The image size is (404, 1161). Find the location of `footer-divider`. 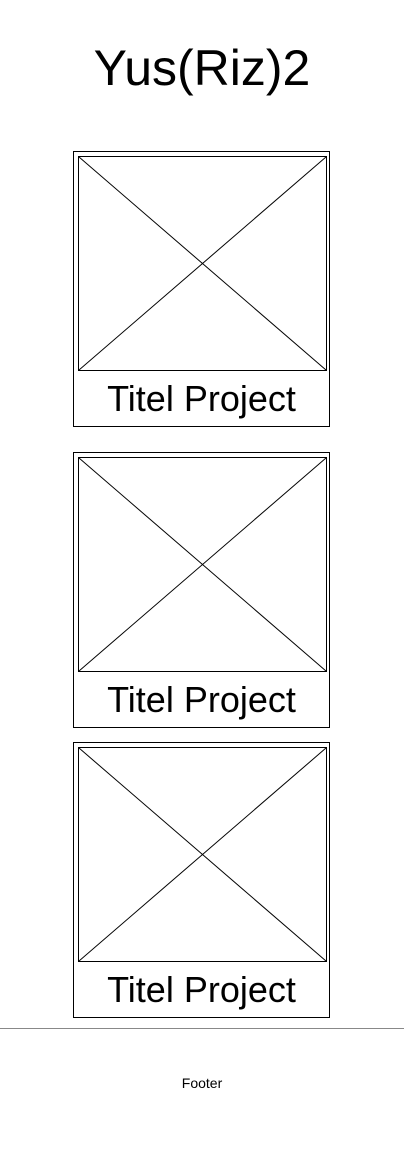

footer-divider is located at coordinates (202, 1028).